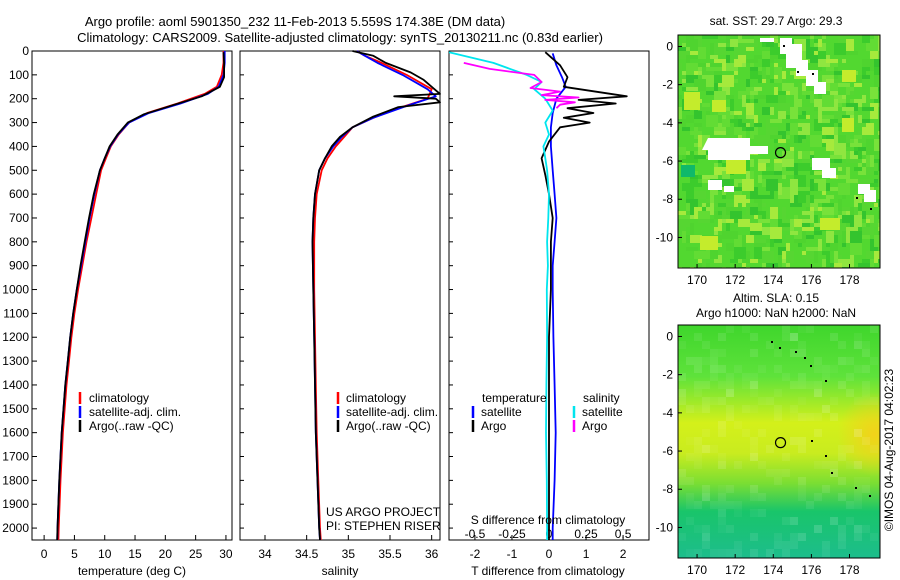 The image size is (900, 580). Describe the element at coordinates (475, 554) in the screenshot. I see `x-tick-label: -2` at that location.